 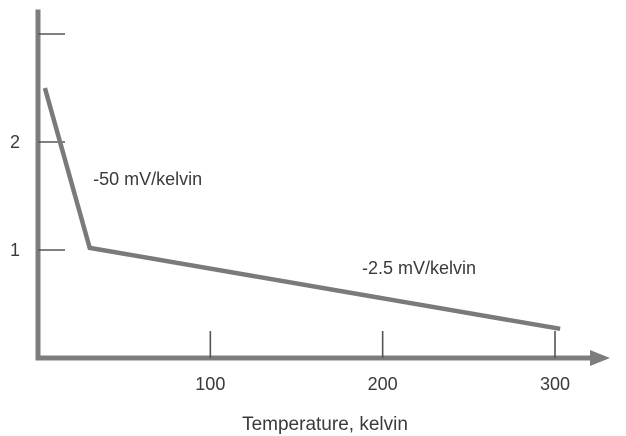 I want to click on x-tick-label: 200, so click(x=383, y=384).